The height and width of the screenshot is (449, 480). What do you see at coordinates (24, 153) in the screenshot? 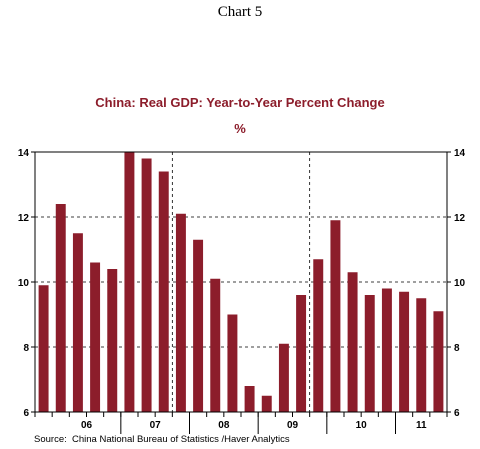
I see `y-tick-label-left: 14` at bounding box center [24, 153].